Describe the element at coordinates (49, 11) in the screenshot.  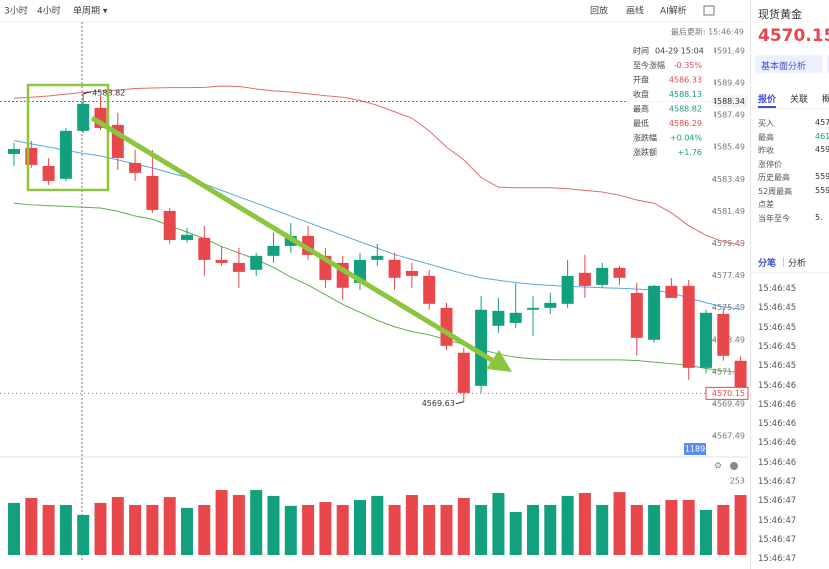
I see `period-button: 4小时` at that location.